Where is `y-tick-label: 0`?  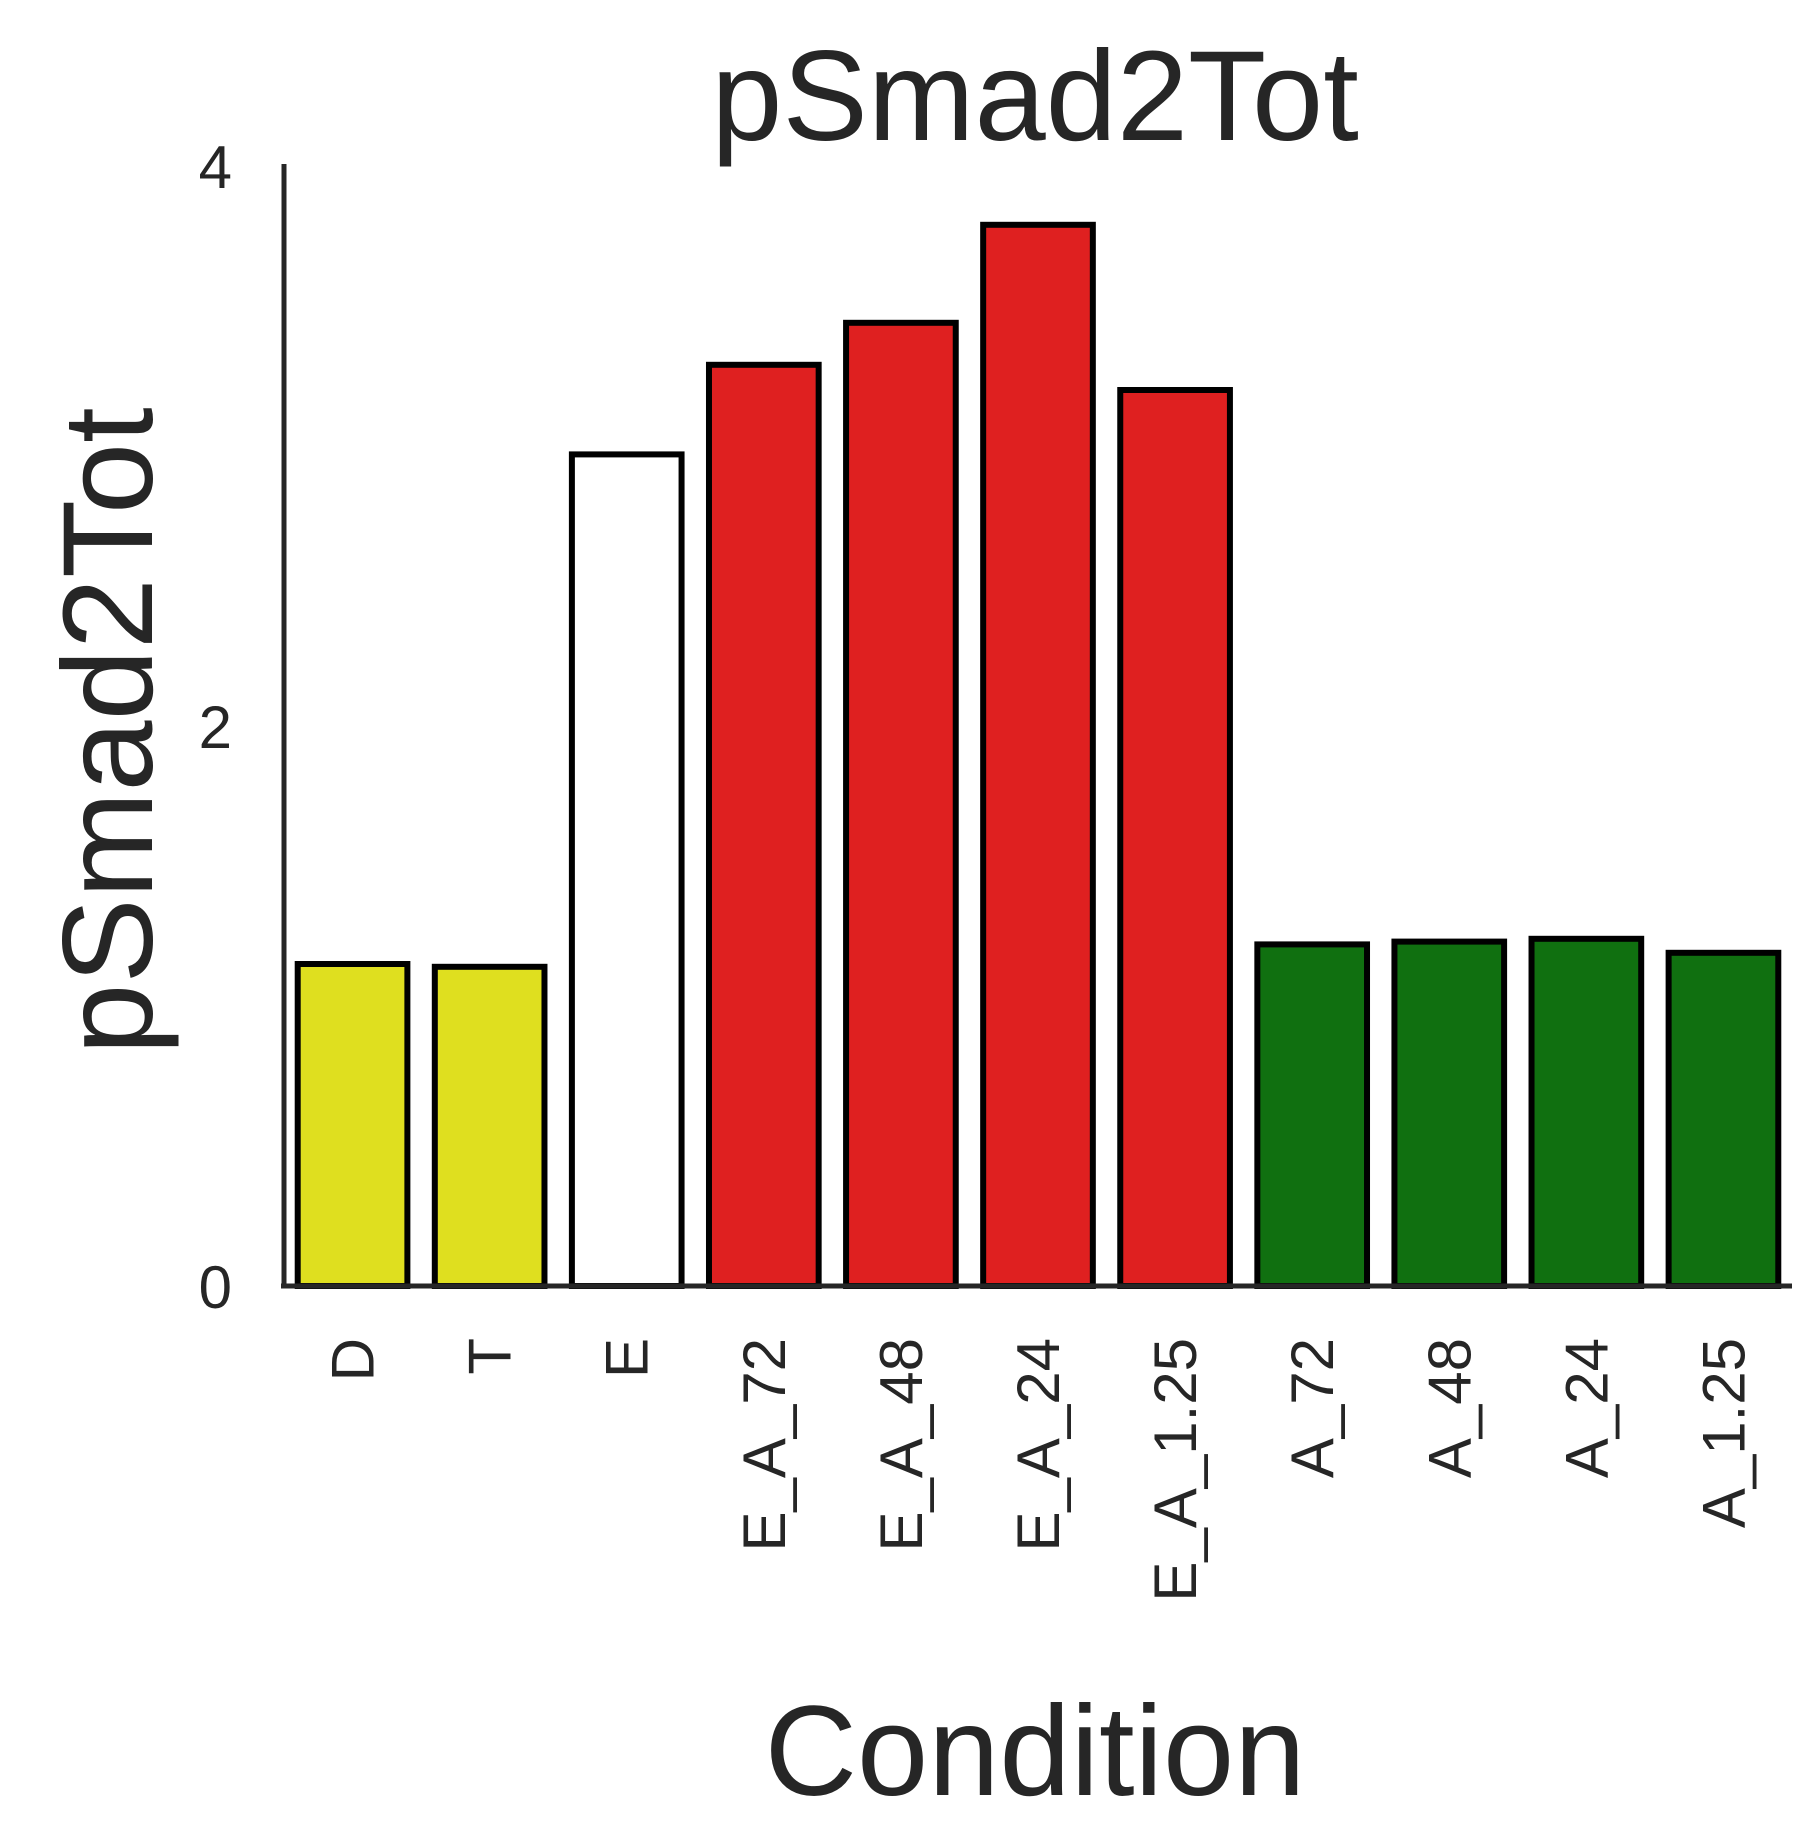 y-tick-label: 0 is located at coordinates (215, 1287).